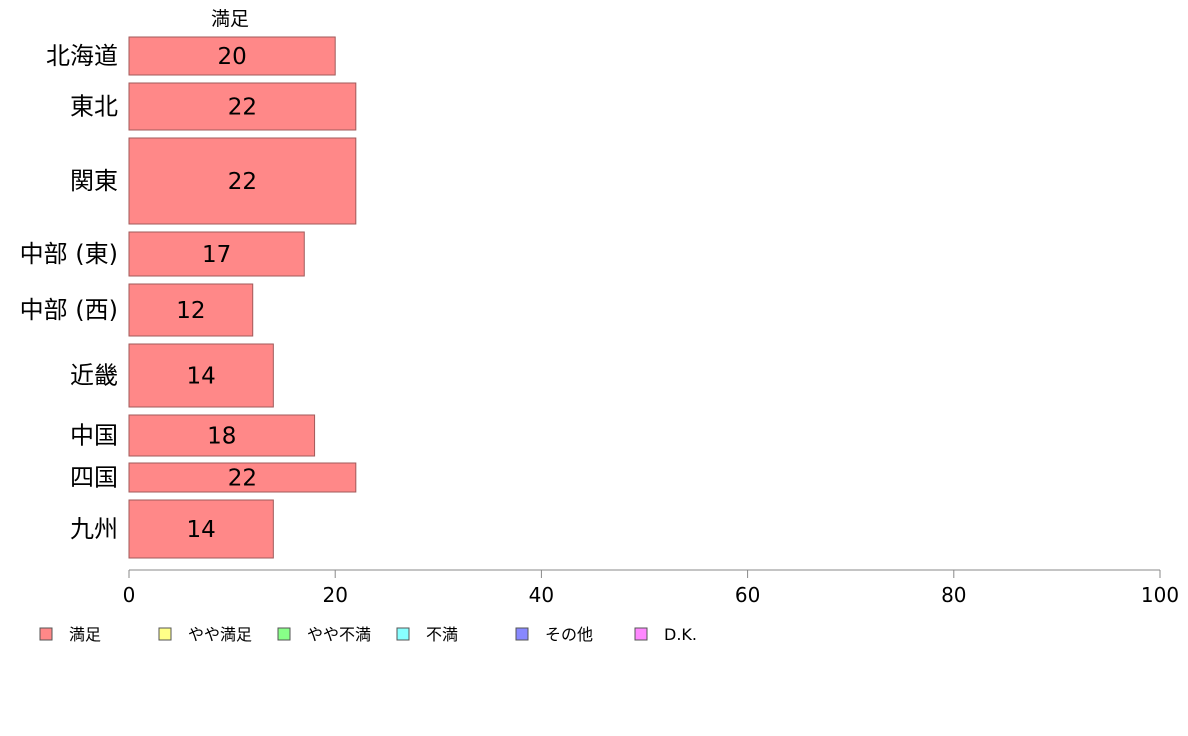 This screenshot has height=736, width=1188. What do you see at coordinates (82, 56) in the screenshot?
I see `category-label: 北海道` at bounding box center [82, 56].